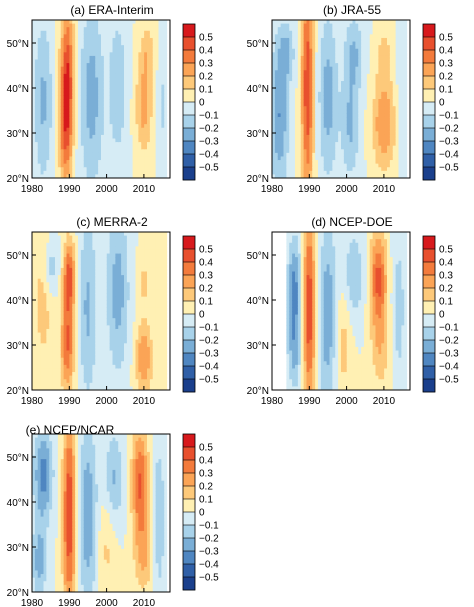 This screenshot has width=474, height=607. I want to click on colorbar-label: −0.5, so click(449, 168).